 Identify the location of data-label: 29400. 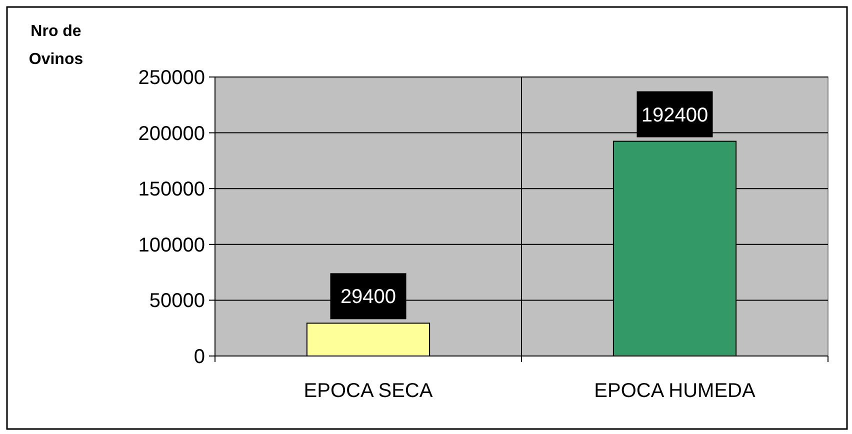
(368, 297).